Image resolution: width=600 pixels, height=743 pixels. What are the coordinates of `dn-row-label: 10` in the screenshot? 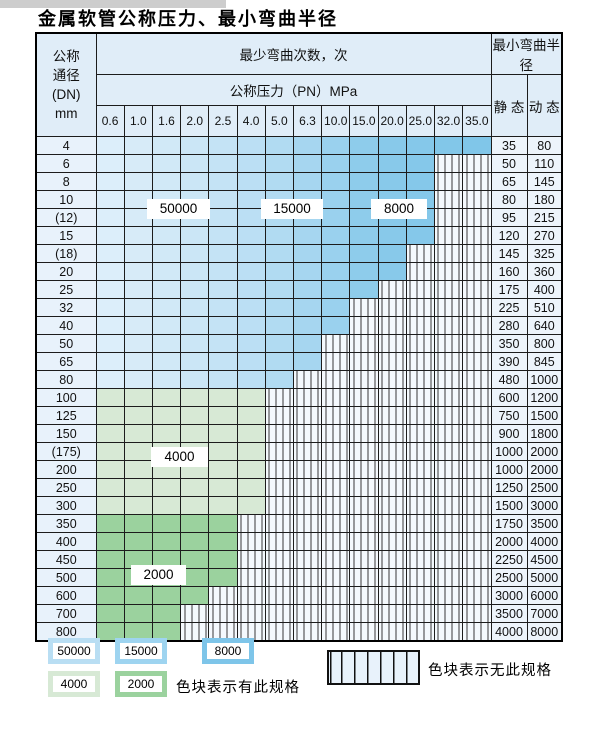 It's located at (66, 199).